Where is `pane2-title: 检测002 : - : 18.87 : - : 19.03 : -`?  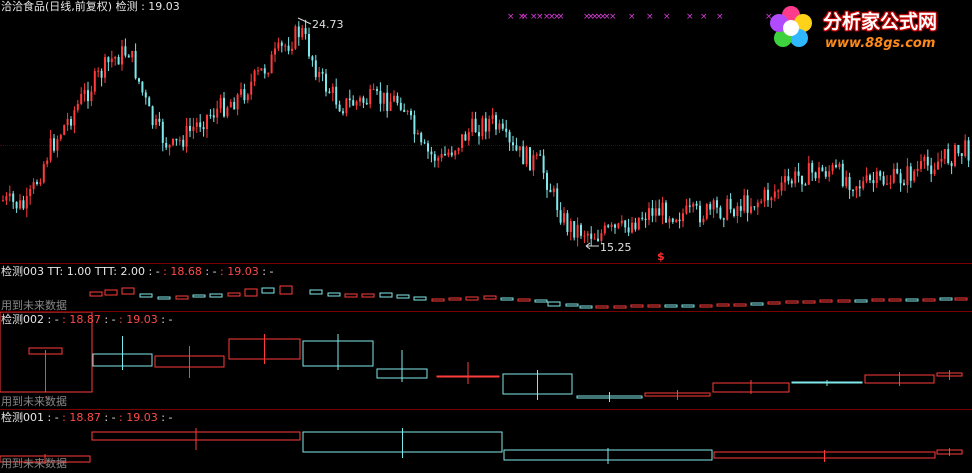 pane2-title: 检测002 : - : 18.87 : - : 19.03 : - is located at coordinates (86, 320).